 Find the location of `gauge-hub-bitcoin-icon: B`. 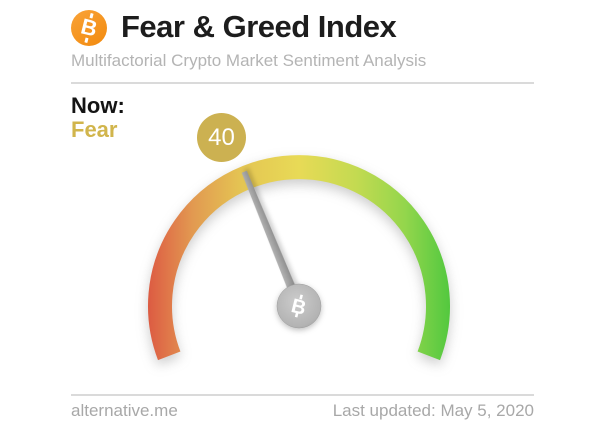

gauge-hub-bitcoin-icon: B is located at coordinates (298, 307).